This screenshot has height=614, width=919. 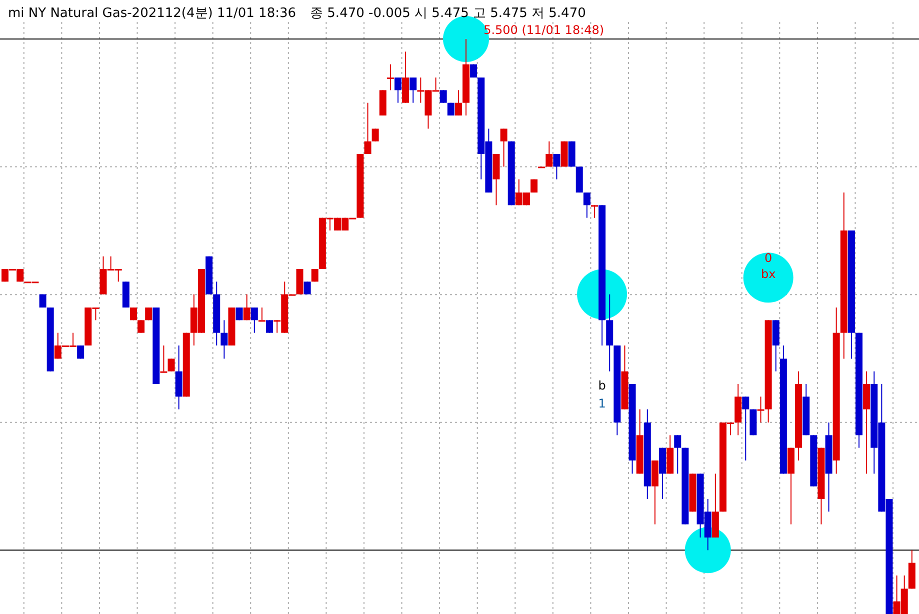 I want to click on annotation: 1, so click(x=602, y=403).